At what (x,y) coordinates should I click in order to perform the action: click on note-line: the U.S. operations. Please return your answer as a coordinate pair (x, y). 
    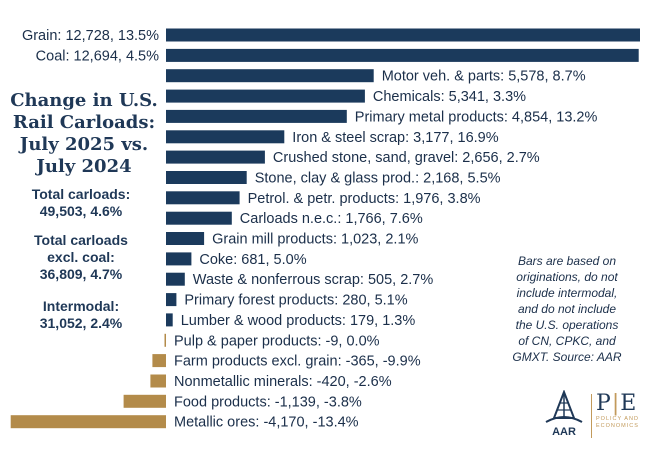
    Looking at the image, I should click on (567, 325).